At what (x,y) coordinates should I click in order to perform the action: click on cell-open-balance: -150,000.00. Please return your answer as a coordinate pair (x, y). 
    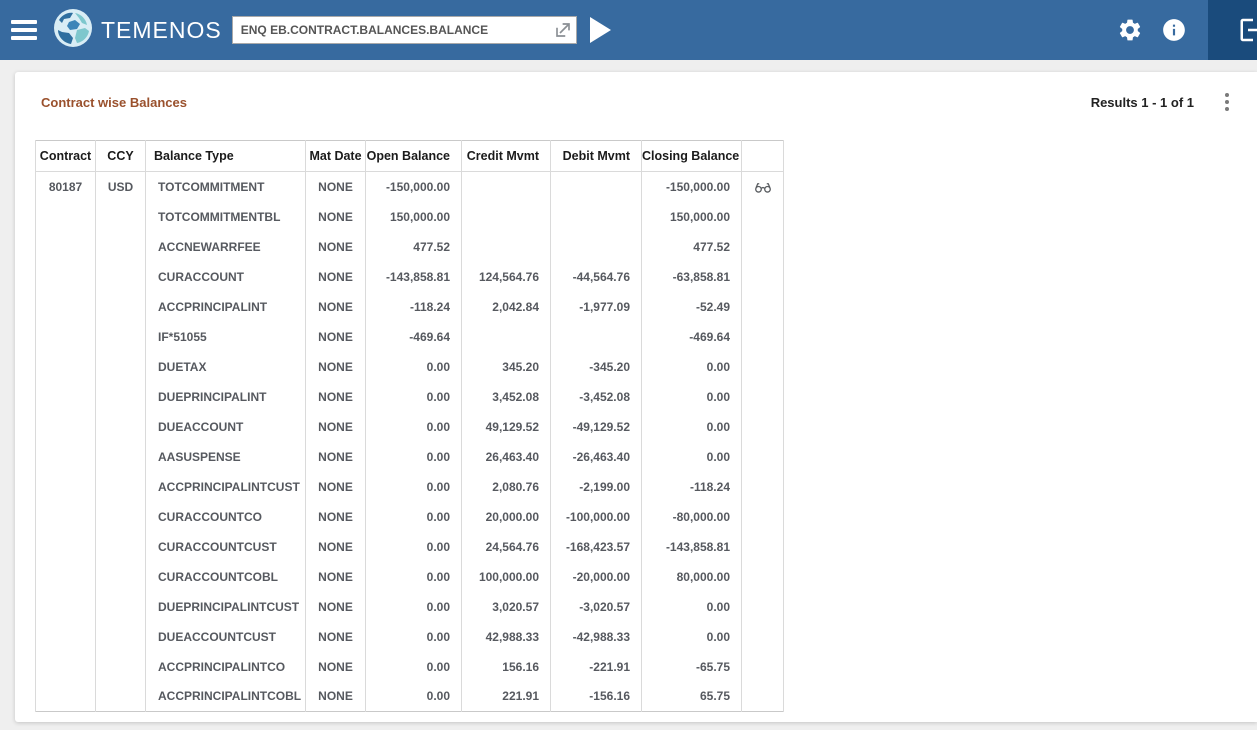
    Looking at the image, I should click on (413, 186).